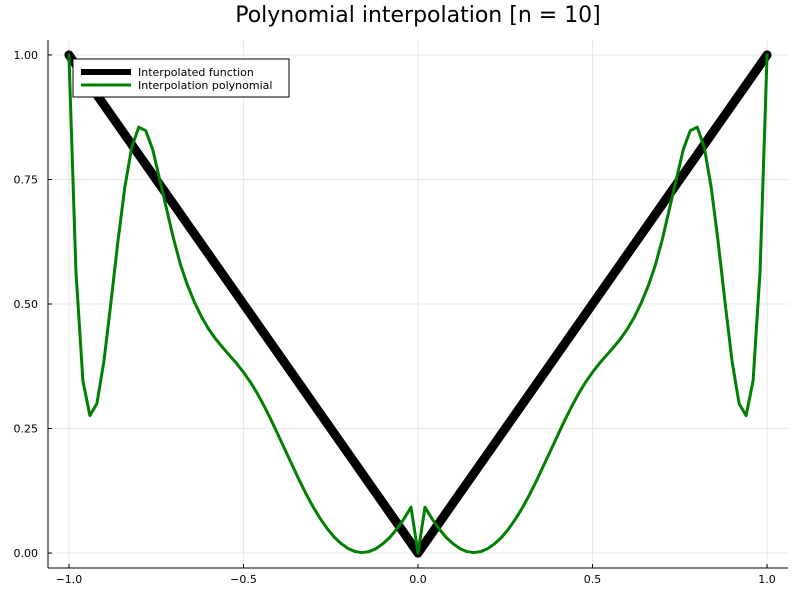 Image resolution: width=800 pixels, height=600 pixels. What do you see at coordinates (196, 72) in the screenshot?
I see `legend-label: Interpolated function` at bounding box center [196, 72].